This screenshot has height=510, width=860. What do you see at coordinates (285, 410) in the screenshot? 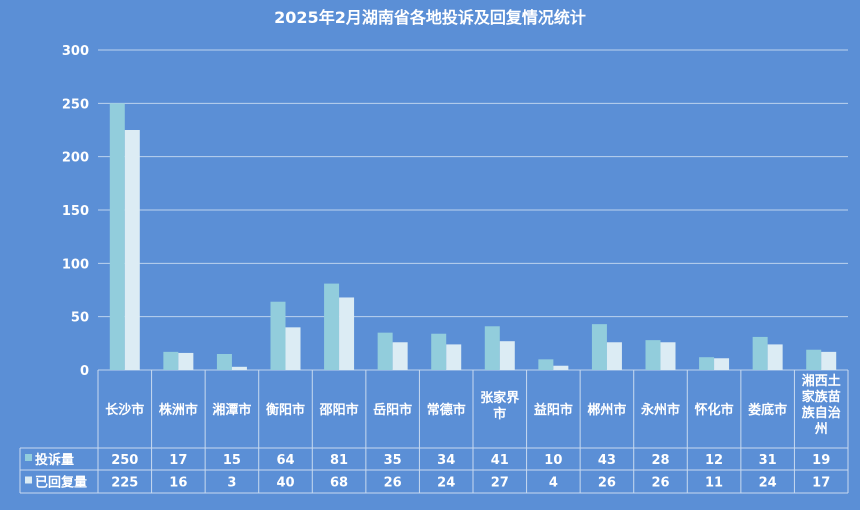
I see `category-label: 衡阳市` at bounding box center [285, 410].